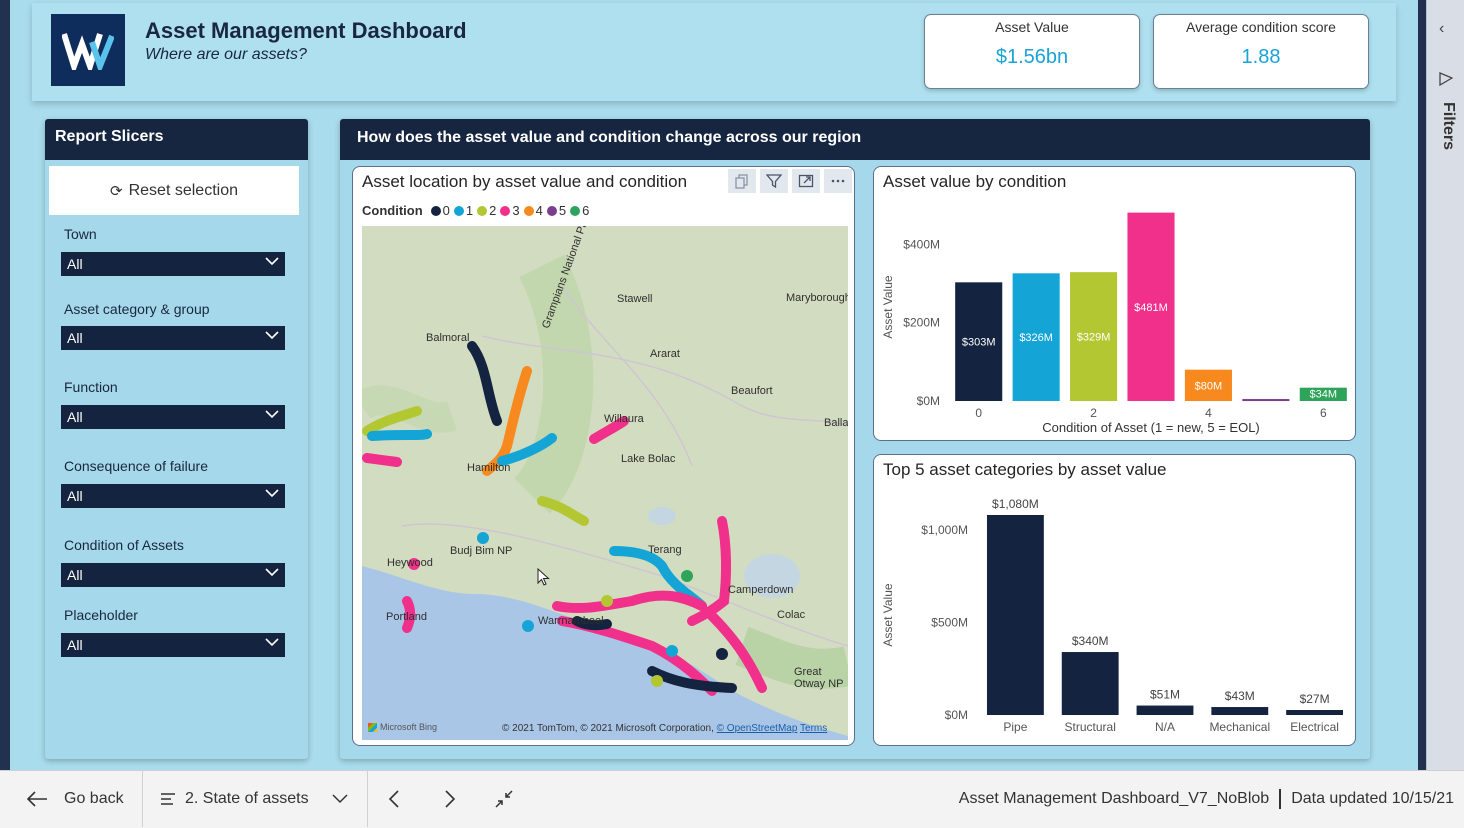  I want to click on filters-label: Filters, so click(1448, 126).